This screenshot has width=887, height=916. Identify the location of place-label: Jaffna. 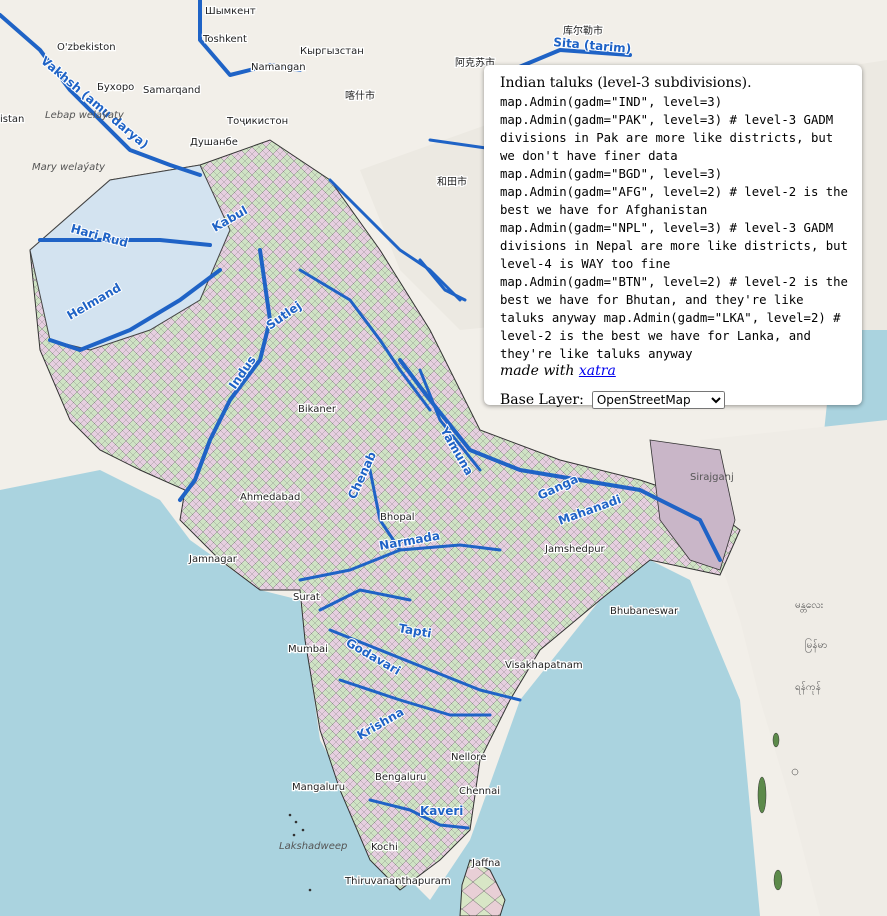
(485, 863).